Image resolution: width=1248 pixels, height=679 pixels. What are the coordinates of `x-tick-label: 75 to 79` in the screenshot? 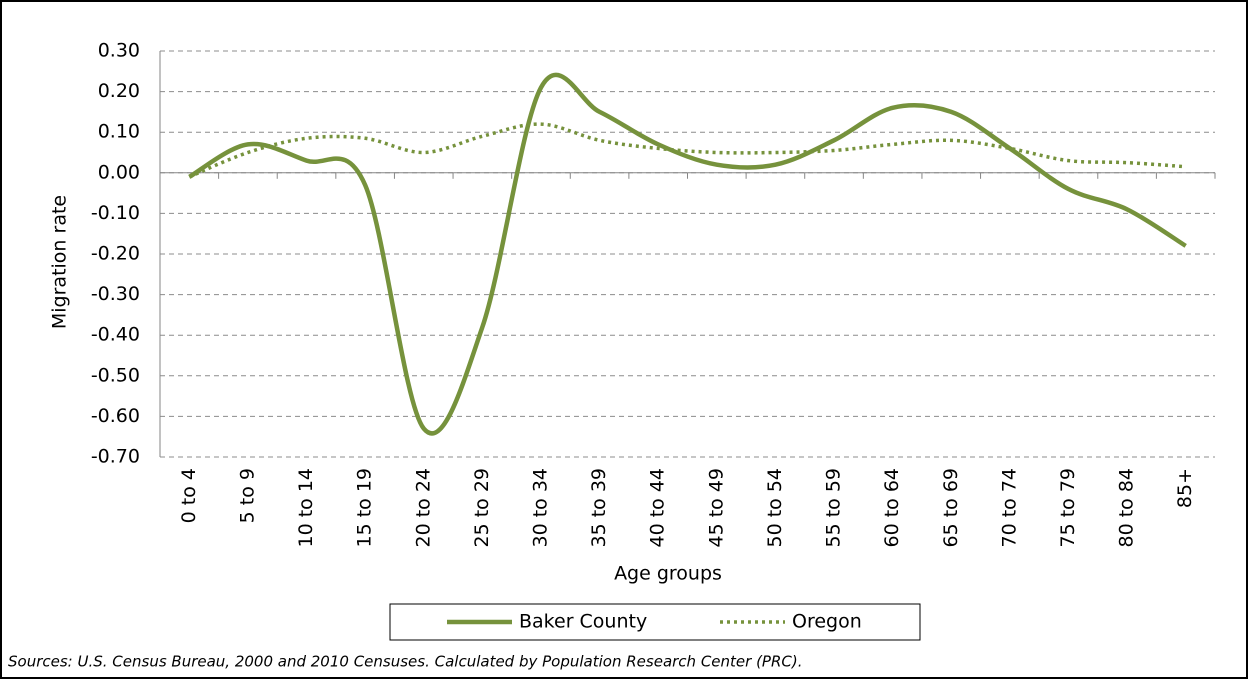 It's located at (1068, 508).